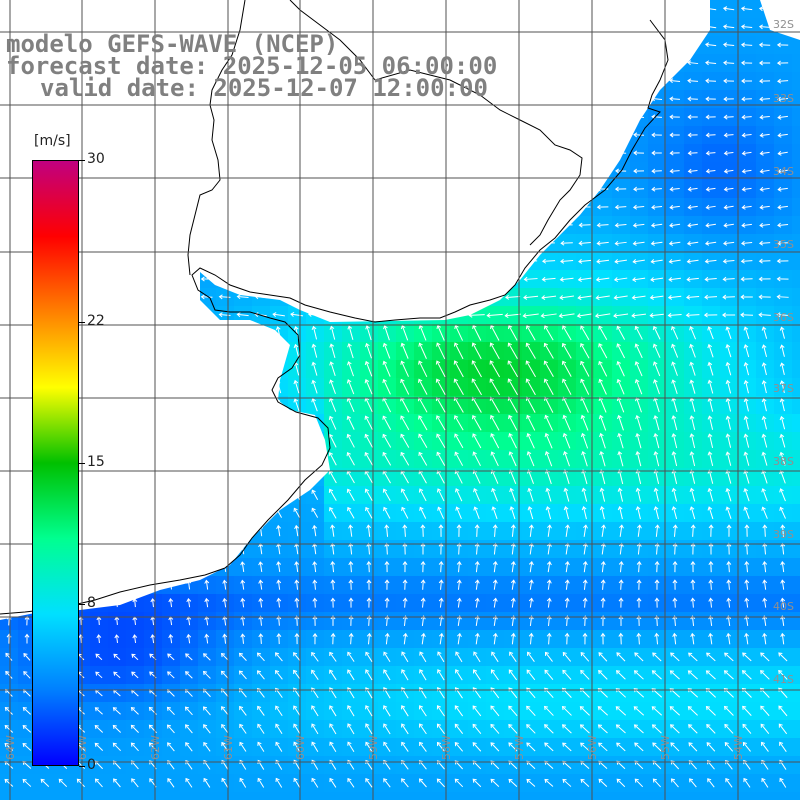 The image size is (800, 800). Describe the element at coordinates (783, 461) in the screenshot. I see `latitude-label: 38S` at that location.